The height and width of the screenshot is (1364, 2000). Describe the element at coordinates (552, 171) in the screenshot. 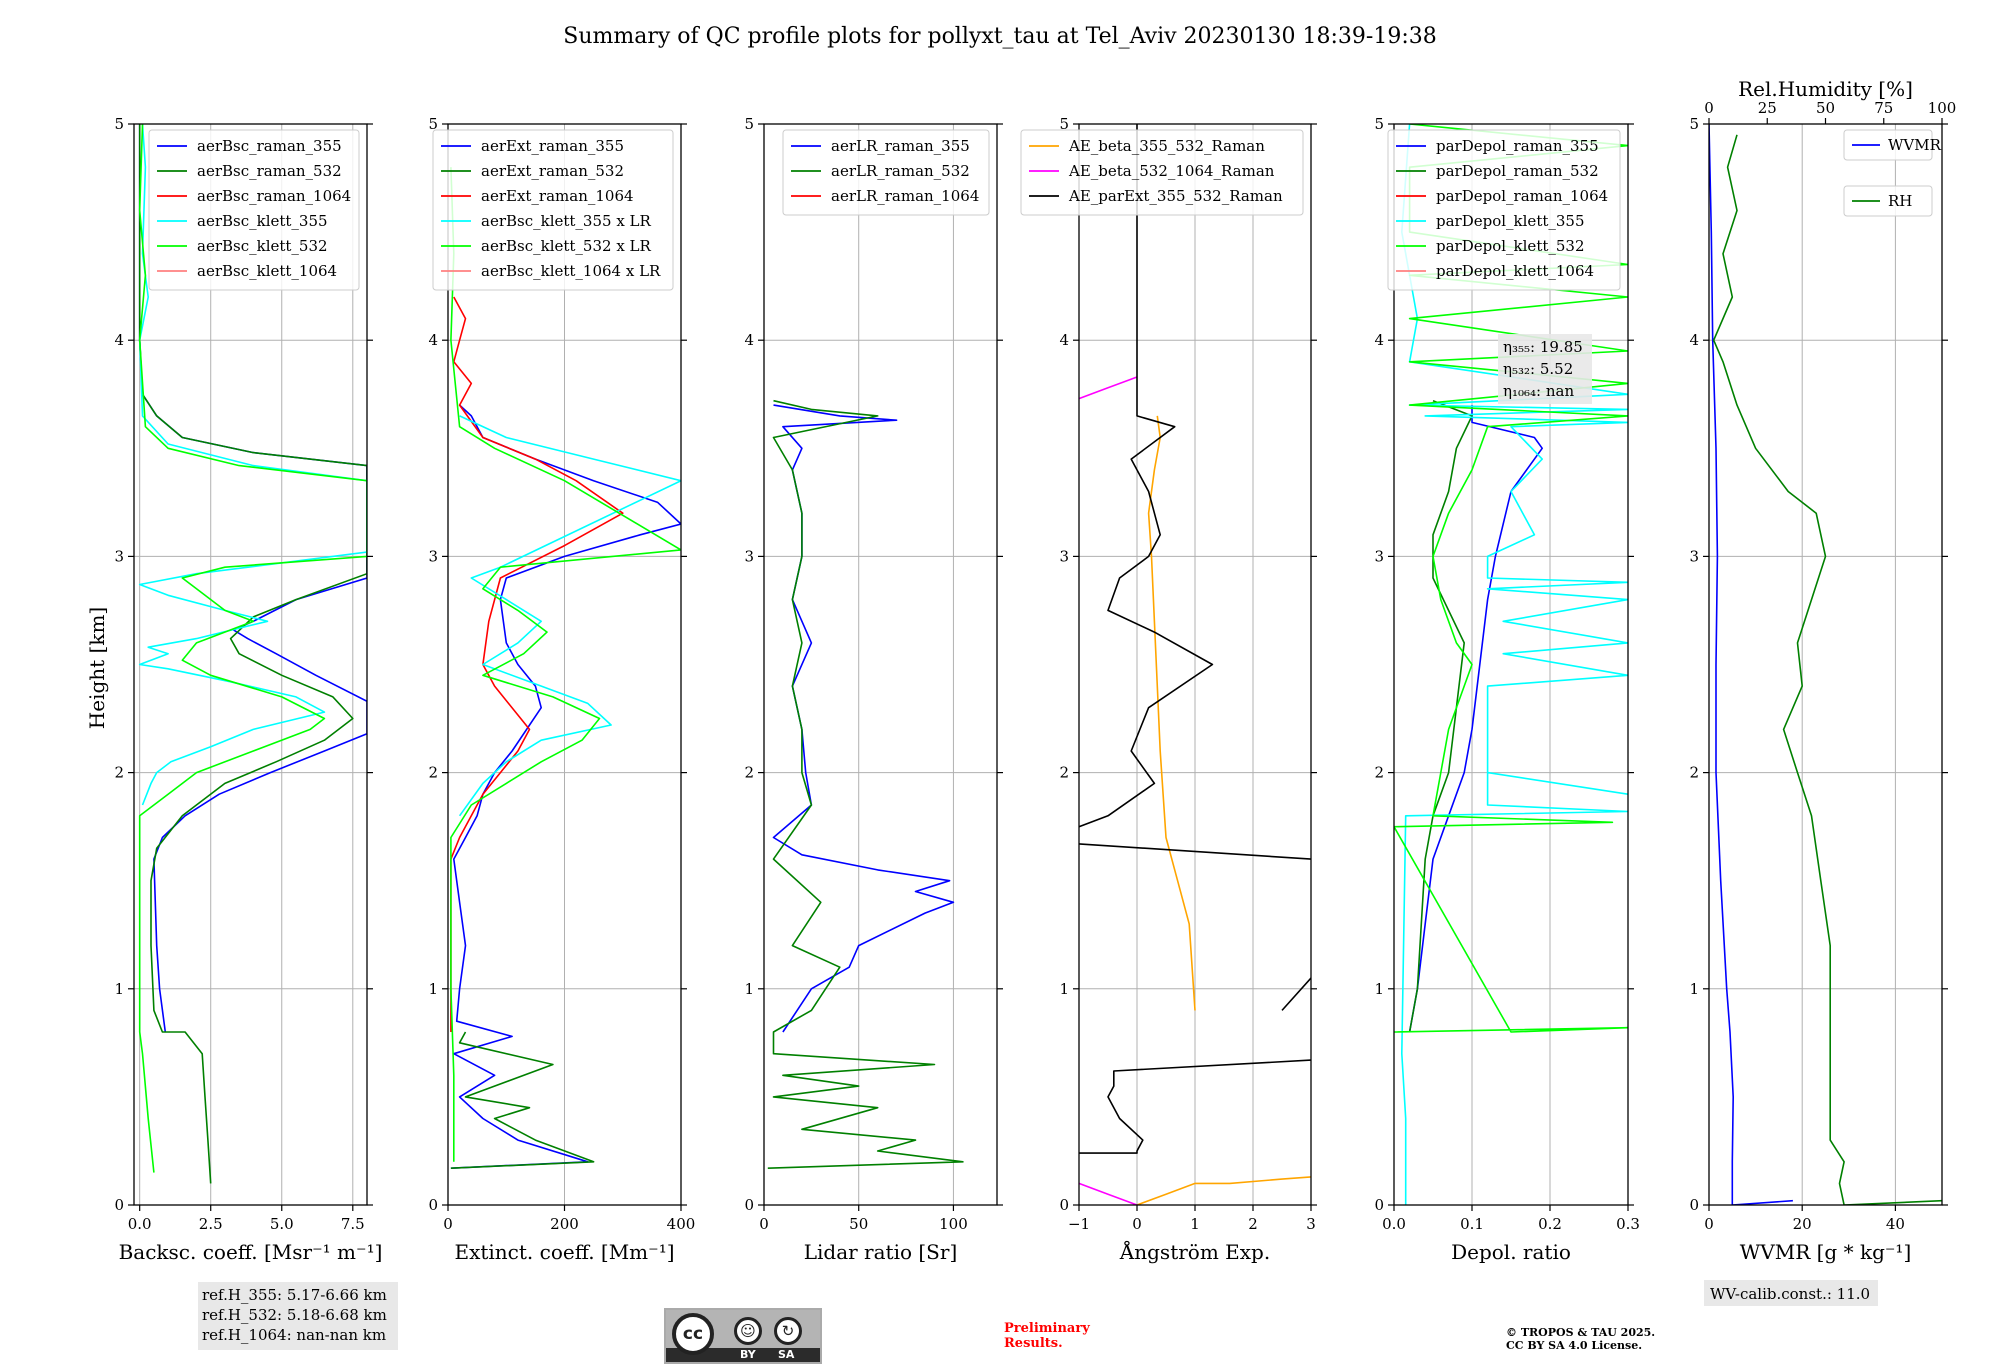

I see `legend-label-ext-1: aerExt_raman_532` at that location.